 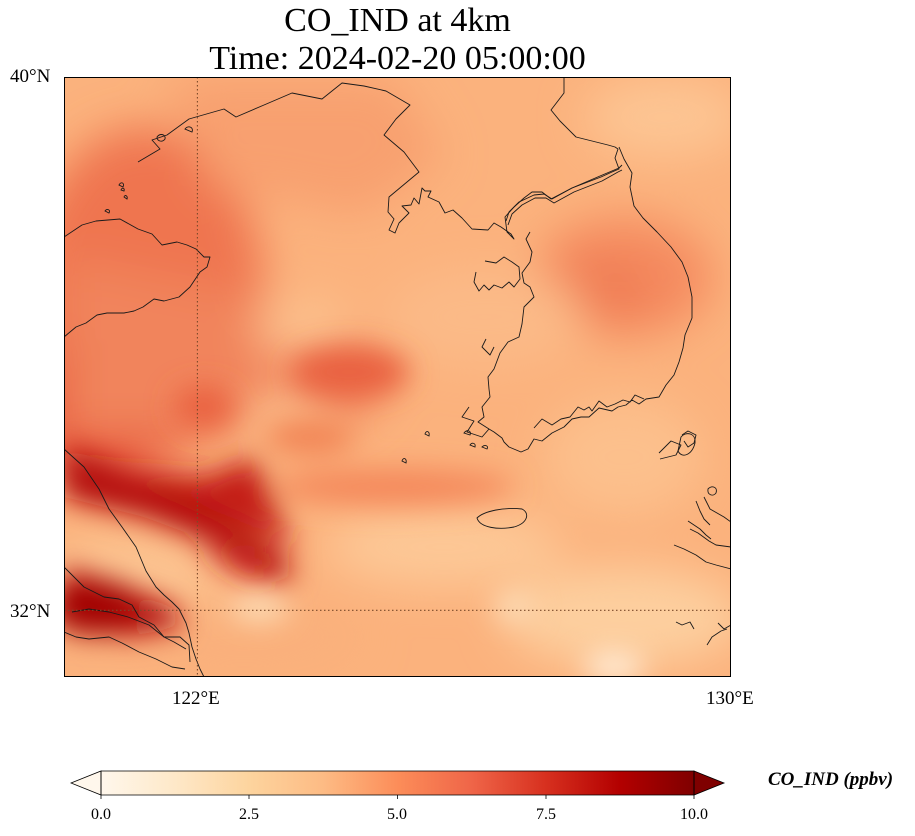 What do you see at coordinates (730, 698) in the screenshot?
I see `lon-tick-label-130: 130°E` at bounding box center [730, 698].